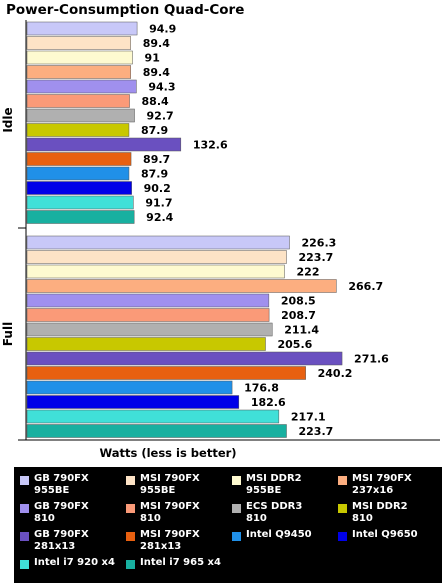 This screenshot has height=585, width=445. Describe the element at coordinates (371, 359) in the screenshot. I see `value-label-full-8: 271.6` at that location.